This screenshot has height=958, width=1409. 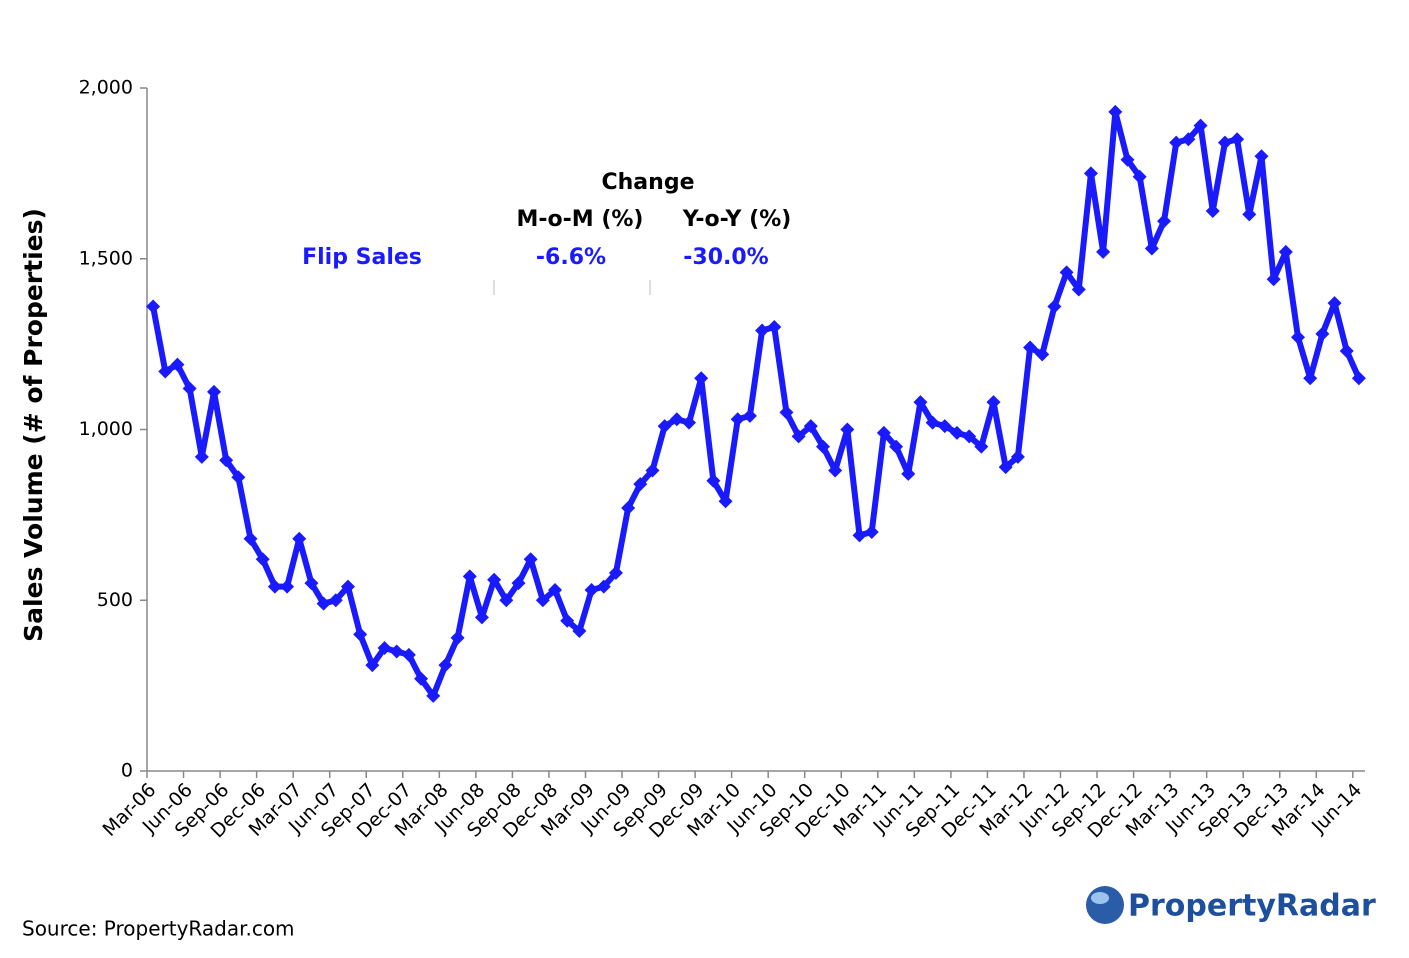 I want to click on y-tick-label: 2,000, so click(x=106, y=88).